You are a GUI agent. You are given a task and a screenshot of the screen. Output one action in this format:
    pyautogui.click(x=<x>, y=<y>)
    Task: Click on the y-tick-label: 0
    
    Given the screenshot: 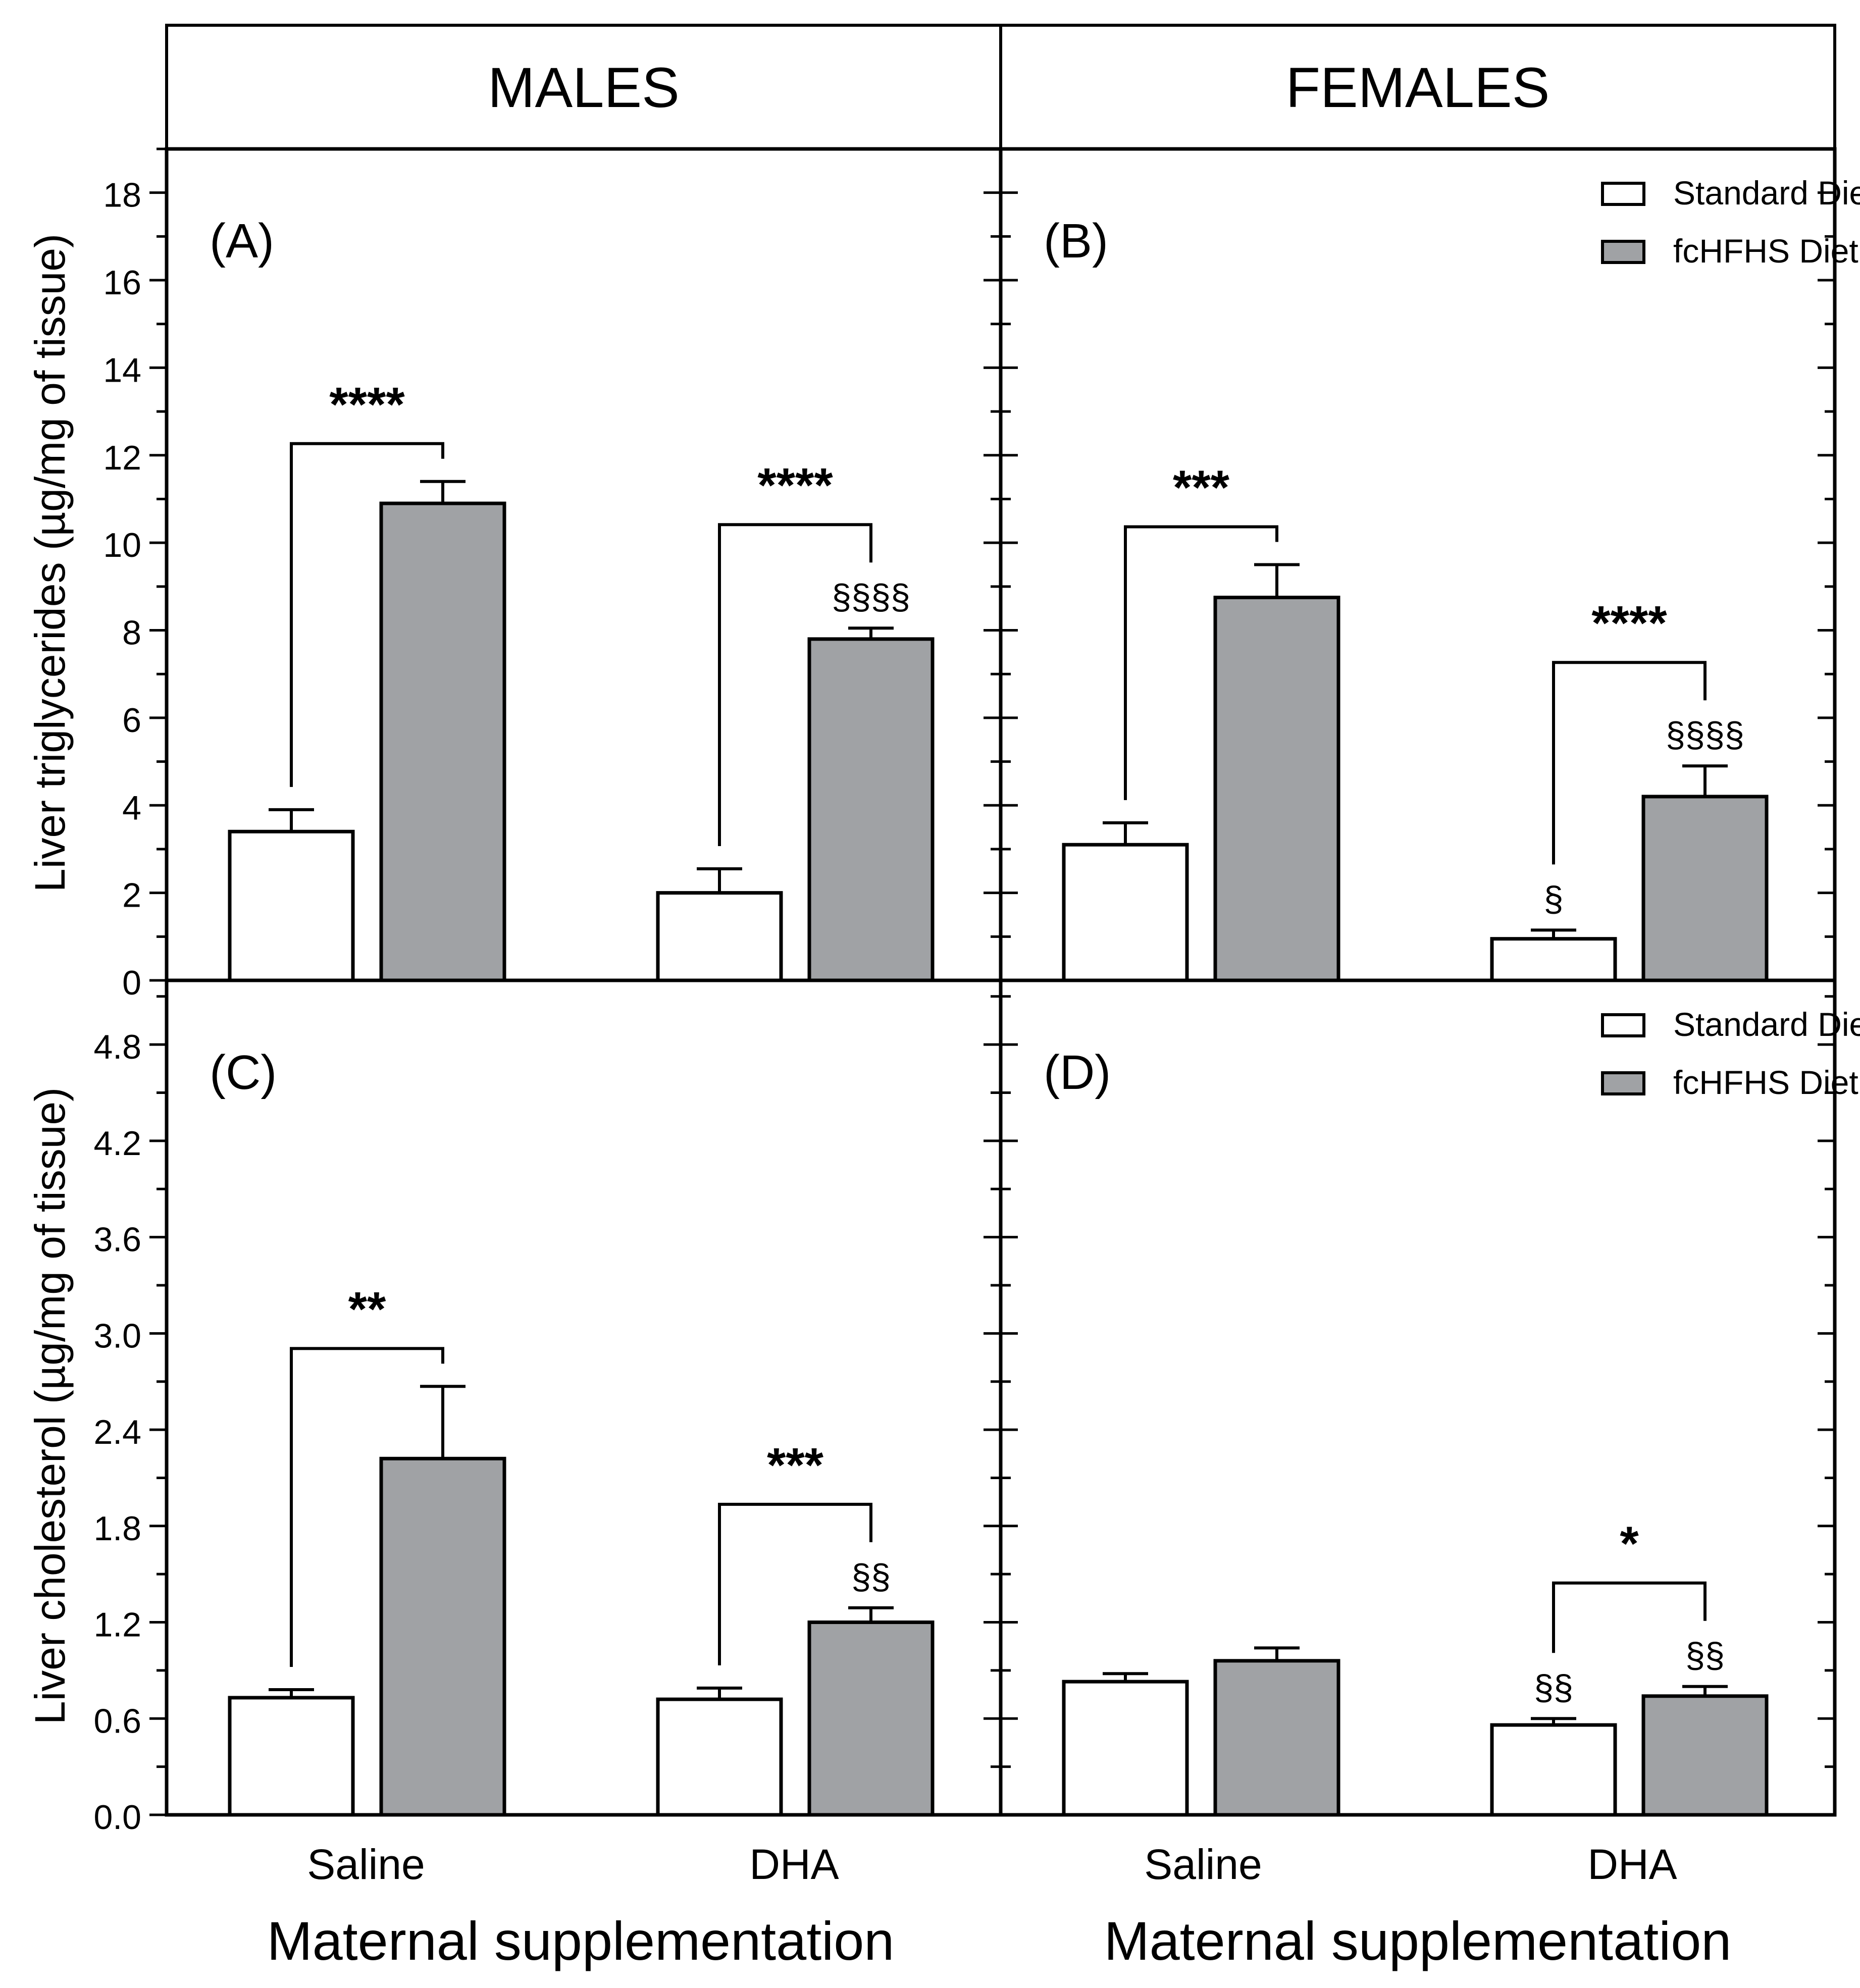 What is the action you would take?
    pyautogui.click(x=131, y=983)
    